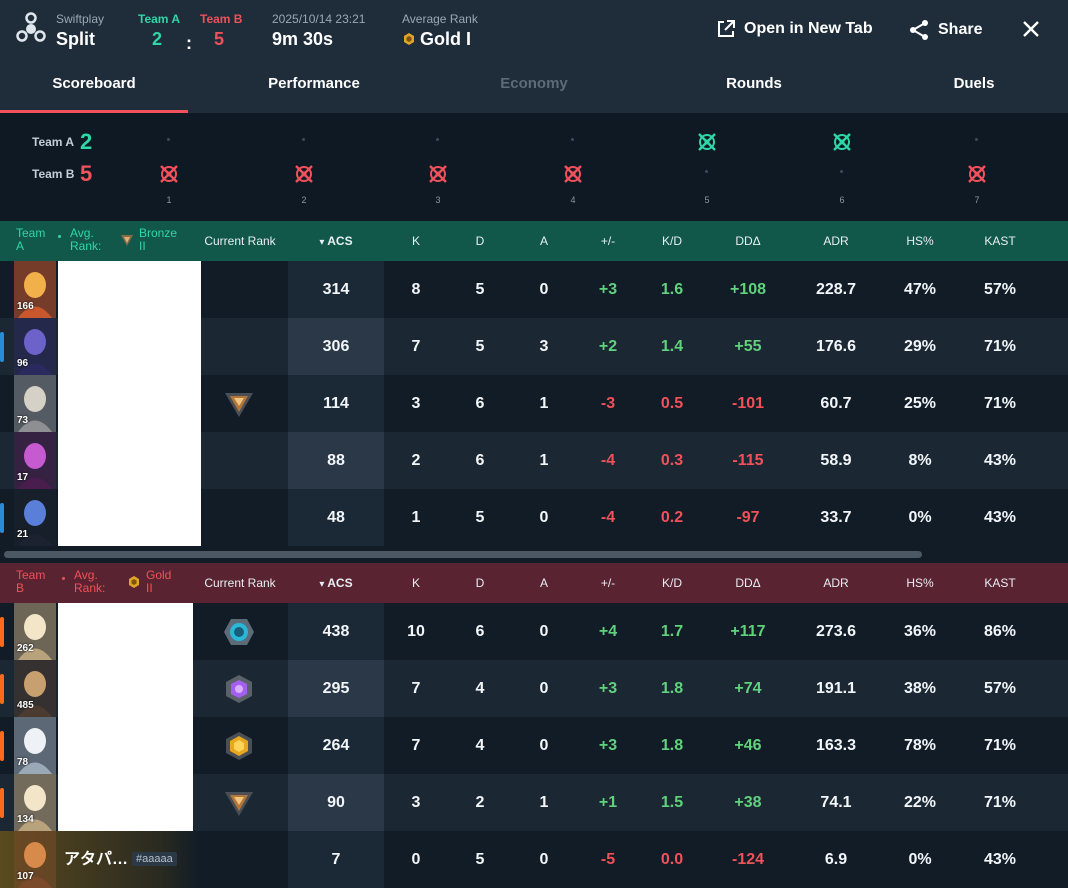 The width and height of the screenshot is (1068, 888). What do you see at coordinates (35, 859) in the screenshot?
I see `agent-brimstone-portrait-icon` at bounding box center [35, 859].